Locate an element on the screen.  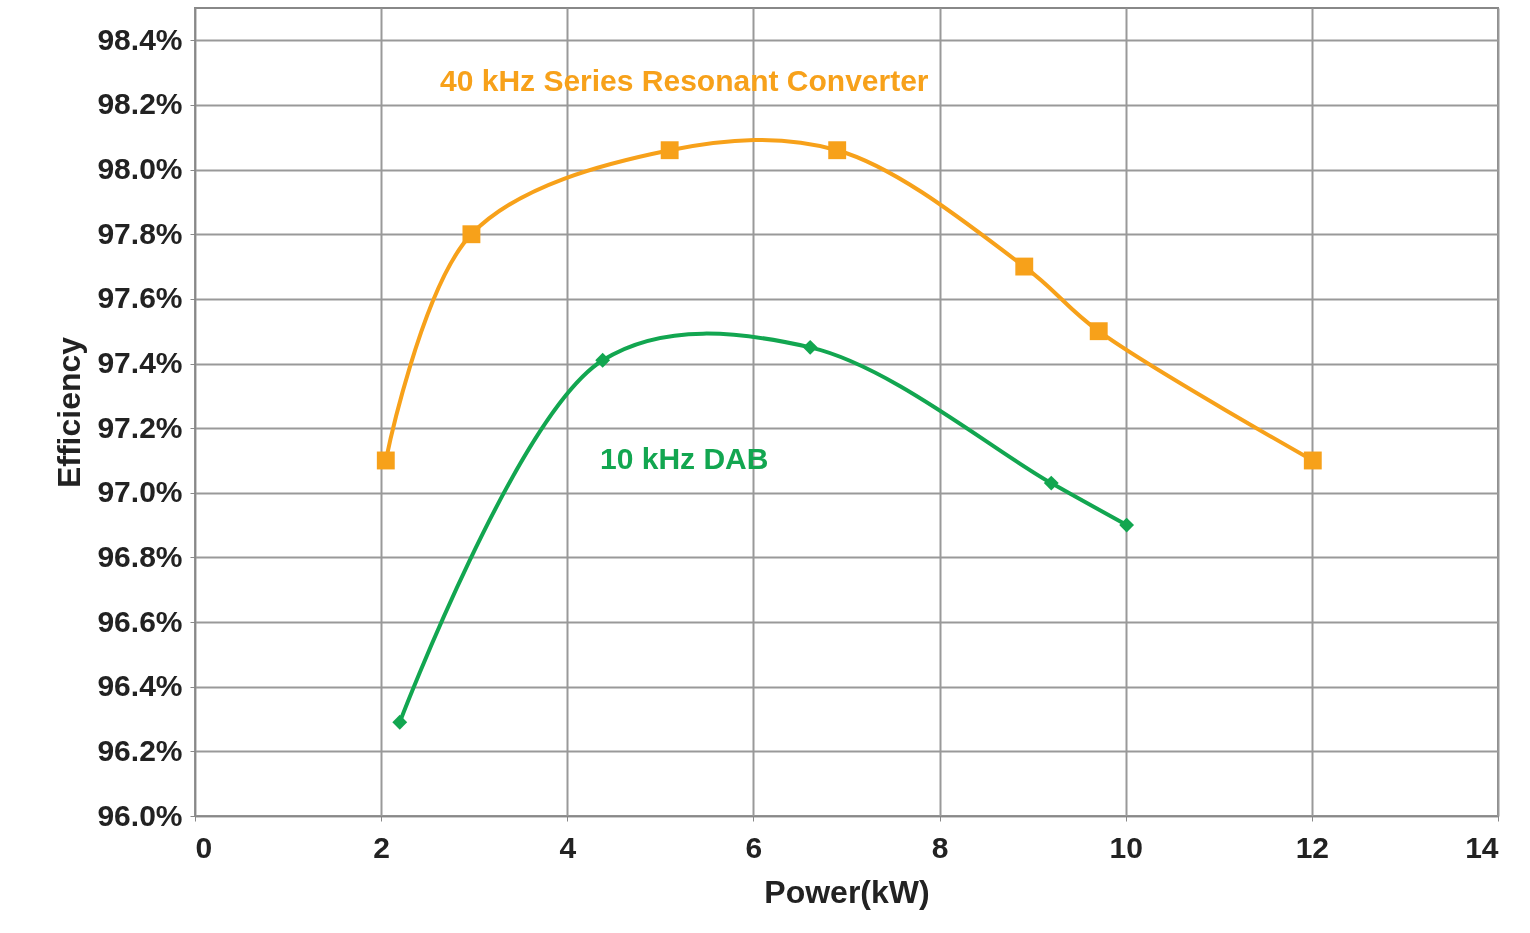
y-tick-label: 98.4% is located at coordinates (140, 39).